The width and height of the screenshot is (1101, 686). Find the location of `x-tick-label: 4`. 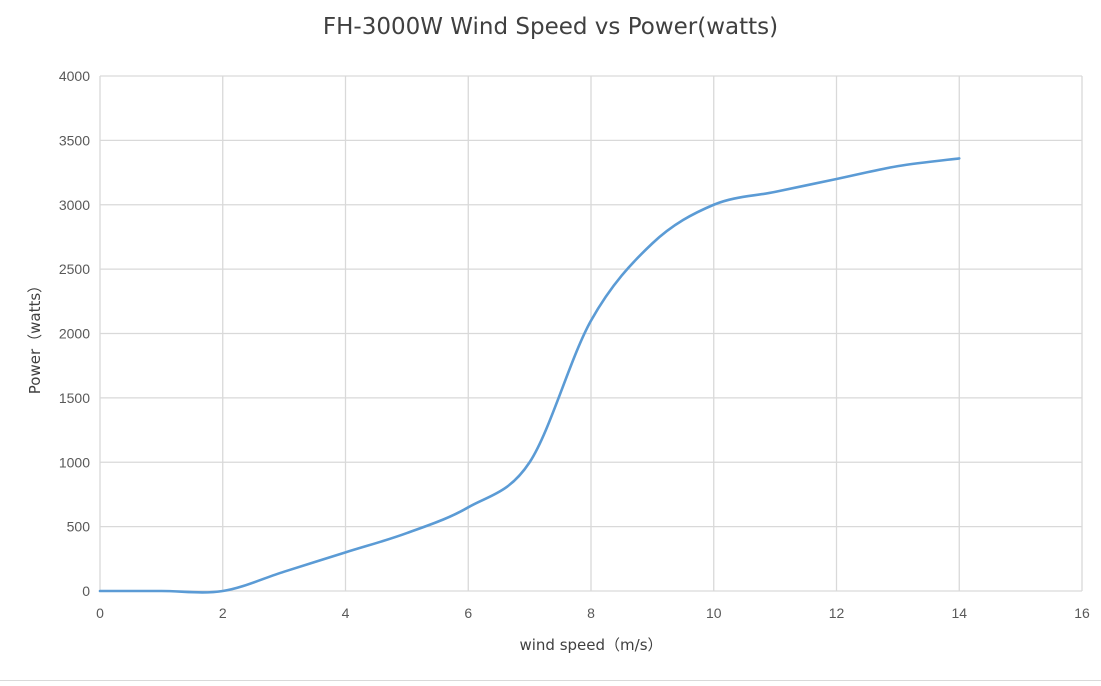

x-tick-label: 4 is located at coordinates (346, 613).